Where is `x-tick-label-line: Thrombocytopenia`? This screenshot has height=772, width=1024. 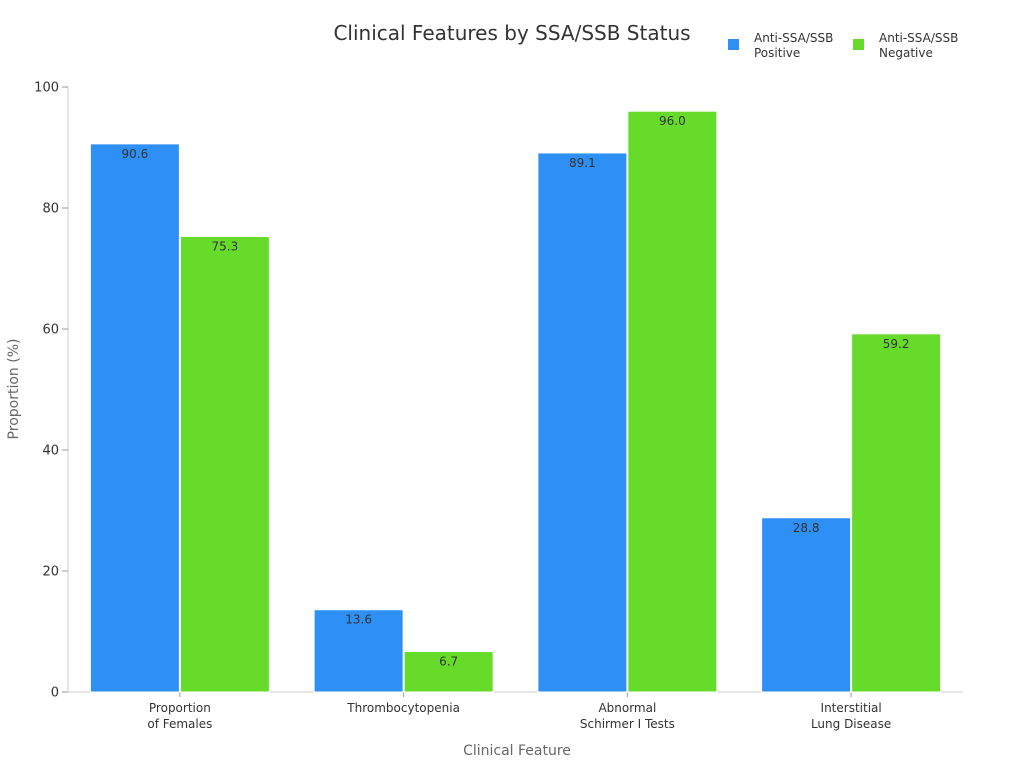
x-tick-label-line: Thrombocytopenia is located at coordinates (403, 708).